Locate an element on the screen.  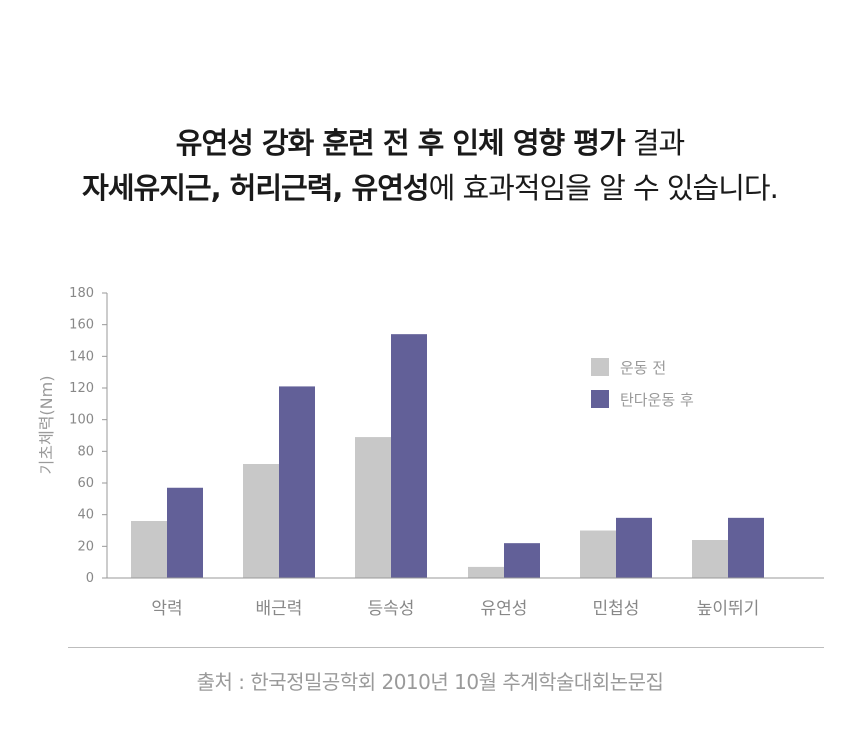
y-tick-label: 20 is located at coordinates (85, 546).